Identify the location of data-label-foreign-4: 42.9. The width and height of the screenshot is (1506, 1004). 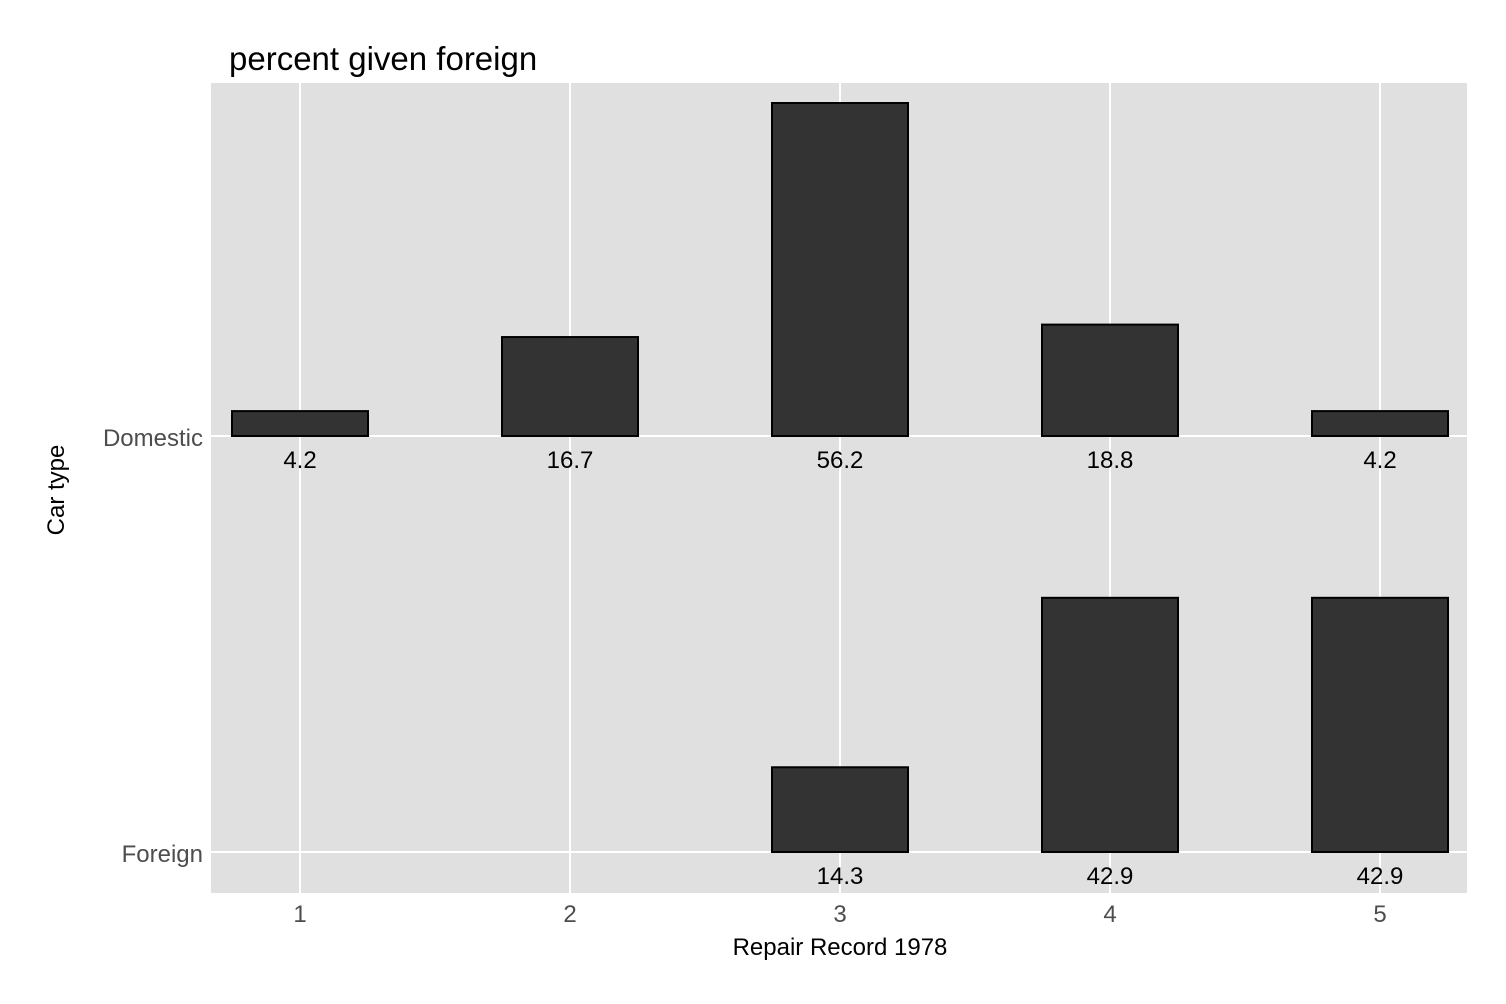
(1110, 876).